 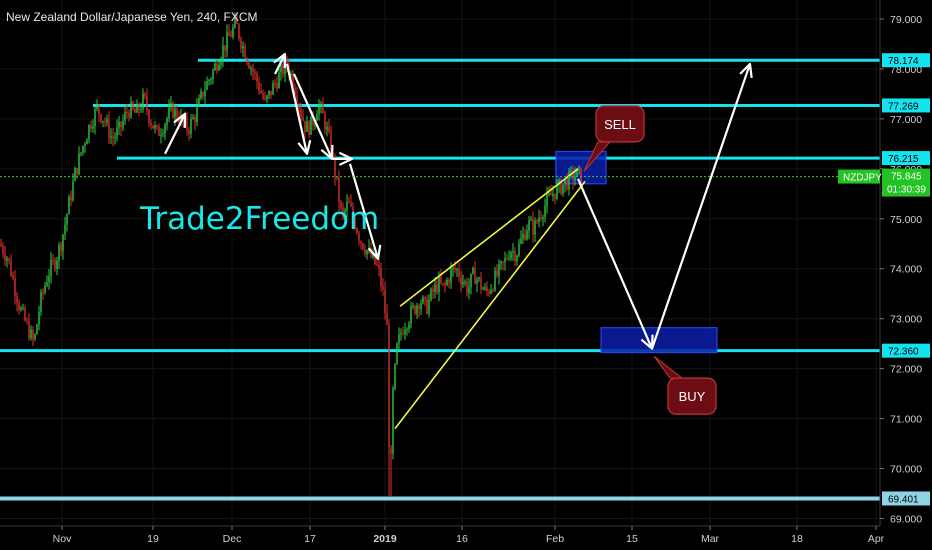 I want to click on price-tick-label: 75.000, so click(x=906, y=220).